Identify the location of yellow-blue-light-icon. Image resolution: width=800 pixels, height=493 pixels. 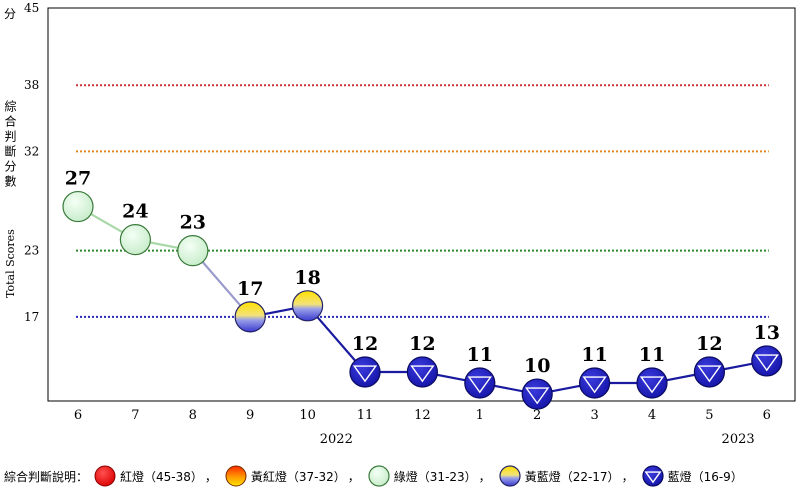
(510, 476).